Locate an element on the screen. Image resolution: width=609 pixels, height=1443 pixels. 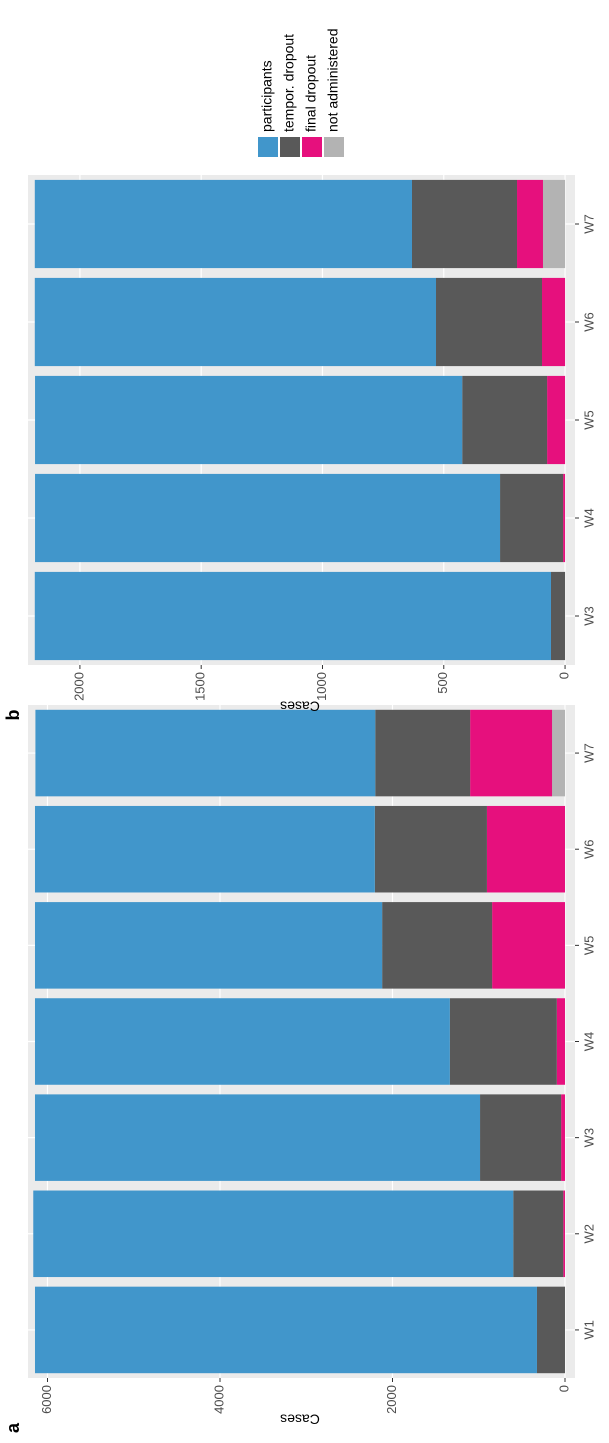
y-tick-label: 1500 is located at coordinates (200, 686).